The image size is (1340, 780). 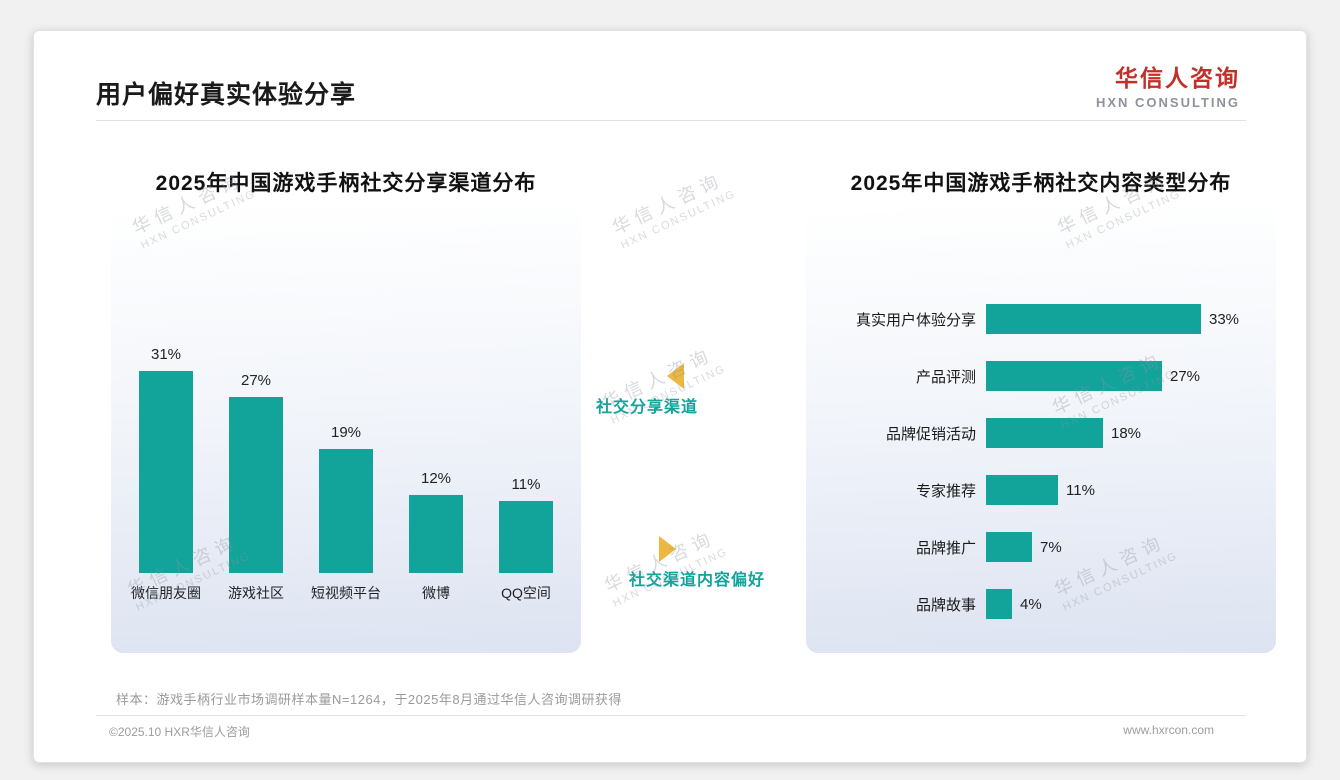 What do you see at coordinates (1126, 433) in the screenshot?
I see `bar-value-label: 18%` at bounding box center [1126, 433].